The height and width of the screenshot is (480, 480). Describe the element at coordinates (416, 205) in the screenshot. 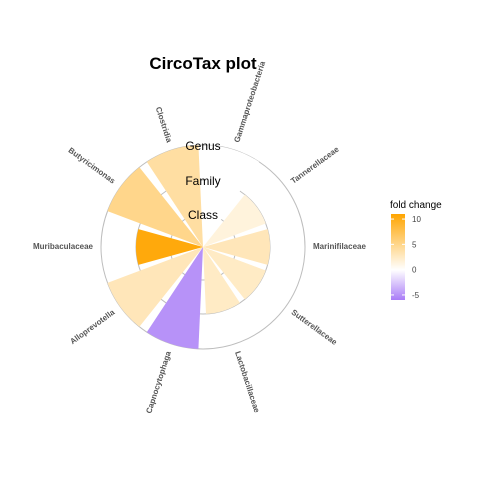

I see `legend-title: fold change` at that location.